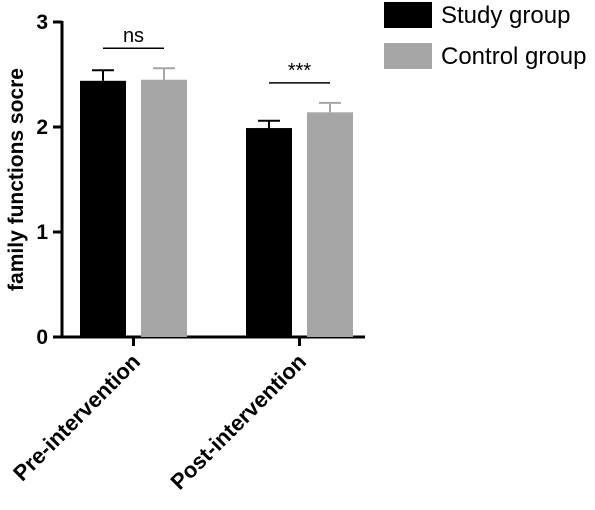  Describe the element at coordinates (42, 22) in the screenshot. I see `y-tick-label: 3` at that location.